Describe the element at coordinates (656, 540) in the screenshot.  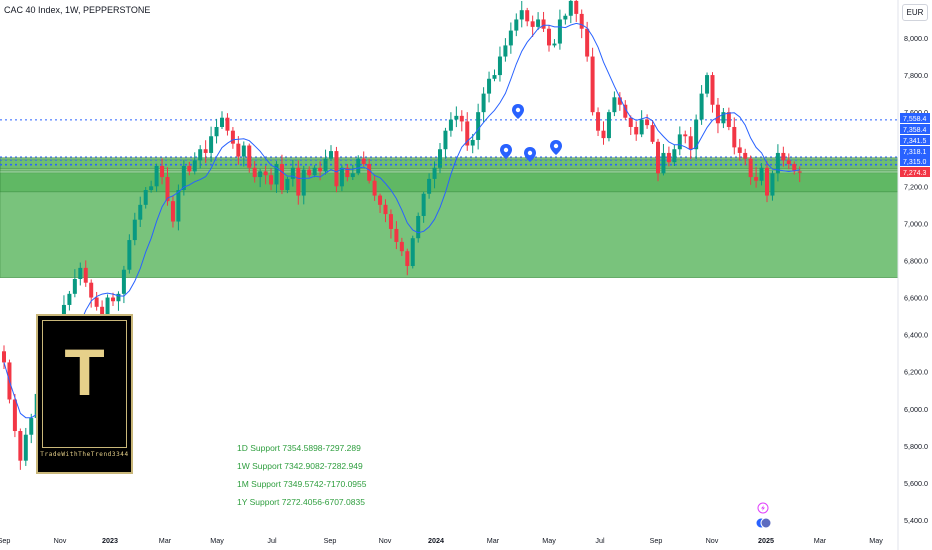
I see `time-tick-label: Sep` at that location.